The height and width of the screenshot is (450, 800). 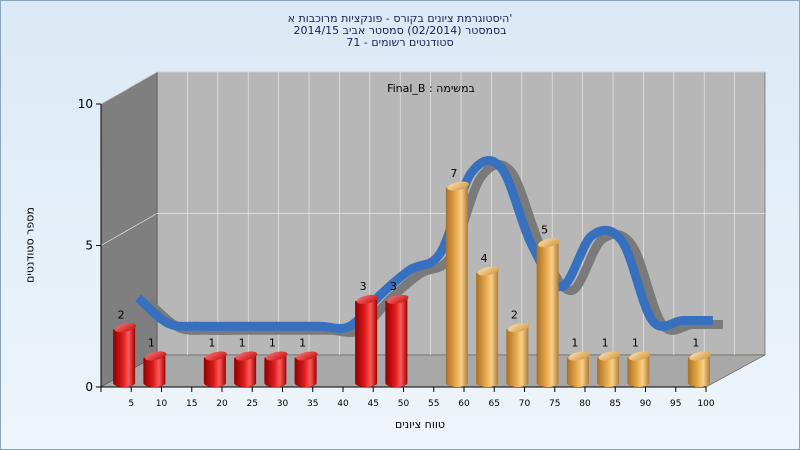 What do you see at coordinates (283, 404) in the screenshot?
I see `x-tick-label: 30` at bounding box center [283, 404].